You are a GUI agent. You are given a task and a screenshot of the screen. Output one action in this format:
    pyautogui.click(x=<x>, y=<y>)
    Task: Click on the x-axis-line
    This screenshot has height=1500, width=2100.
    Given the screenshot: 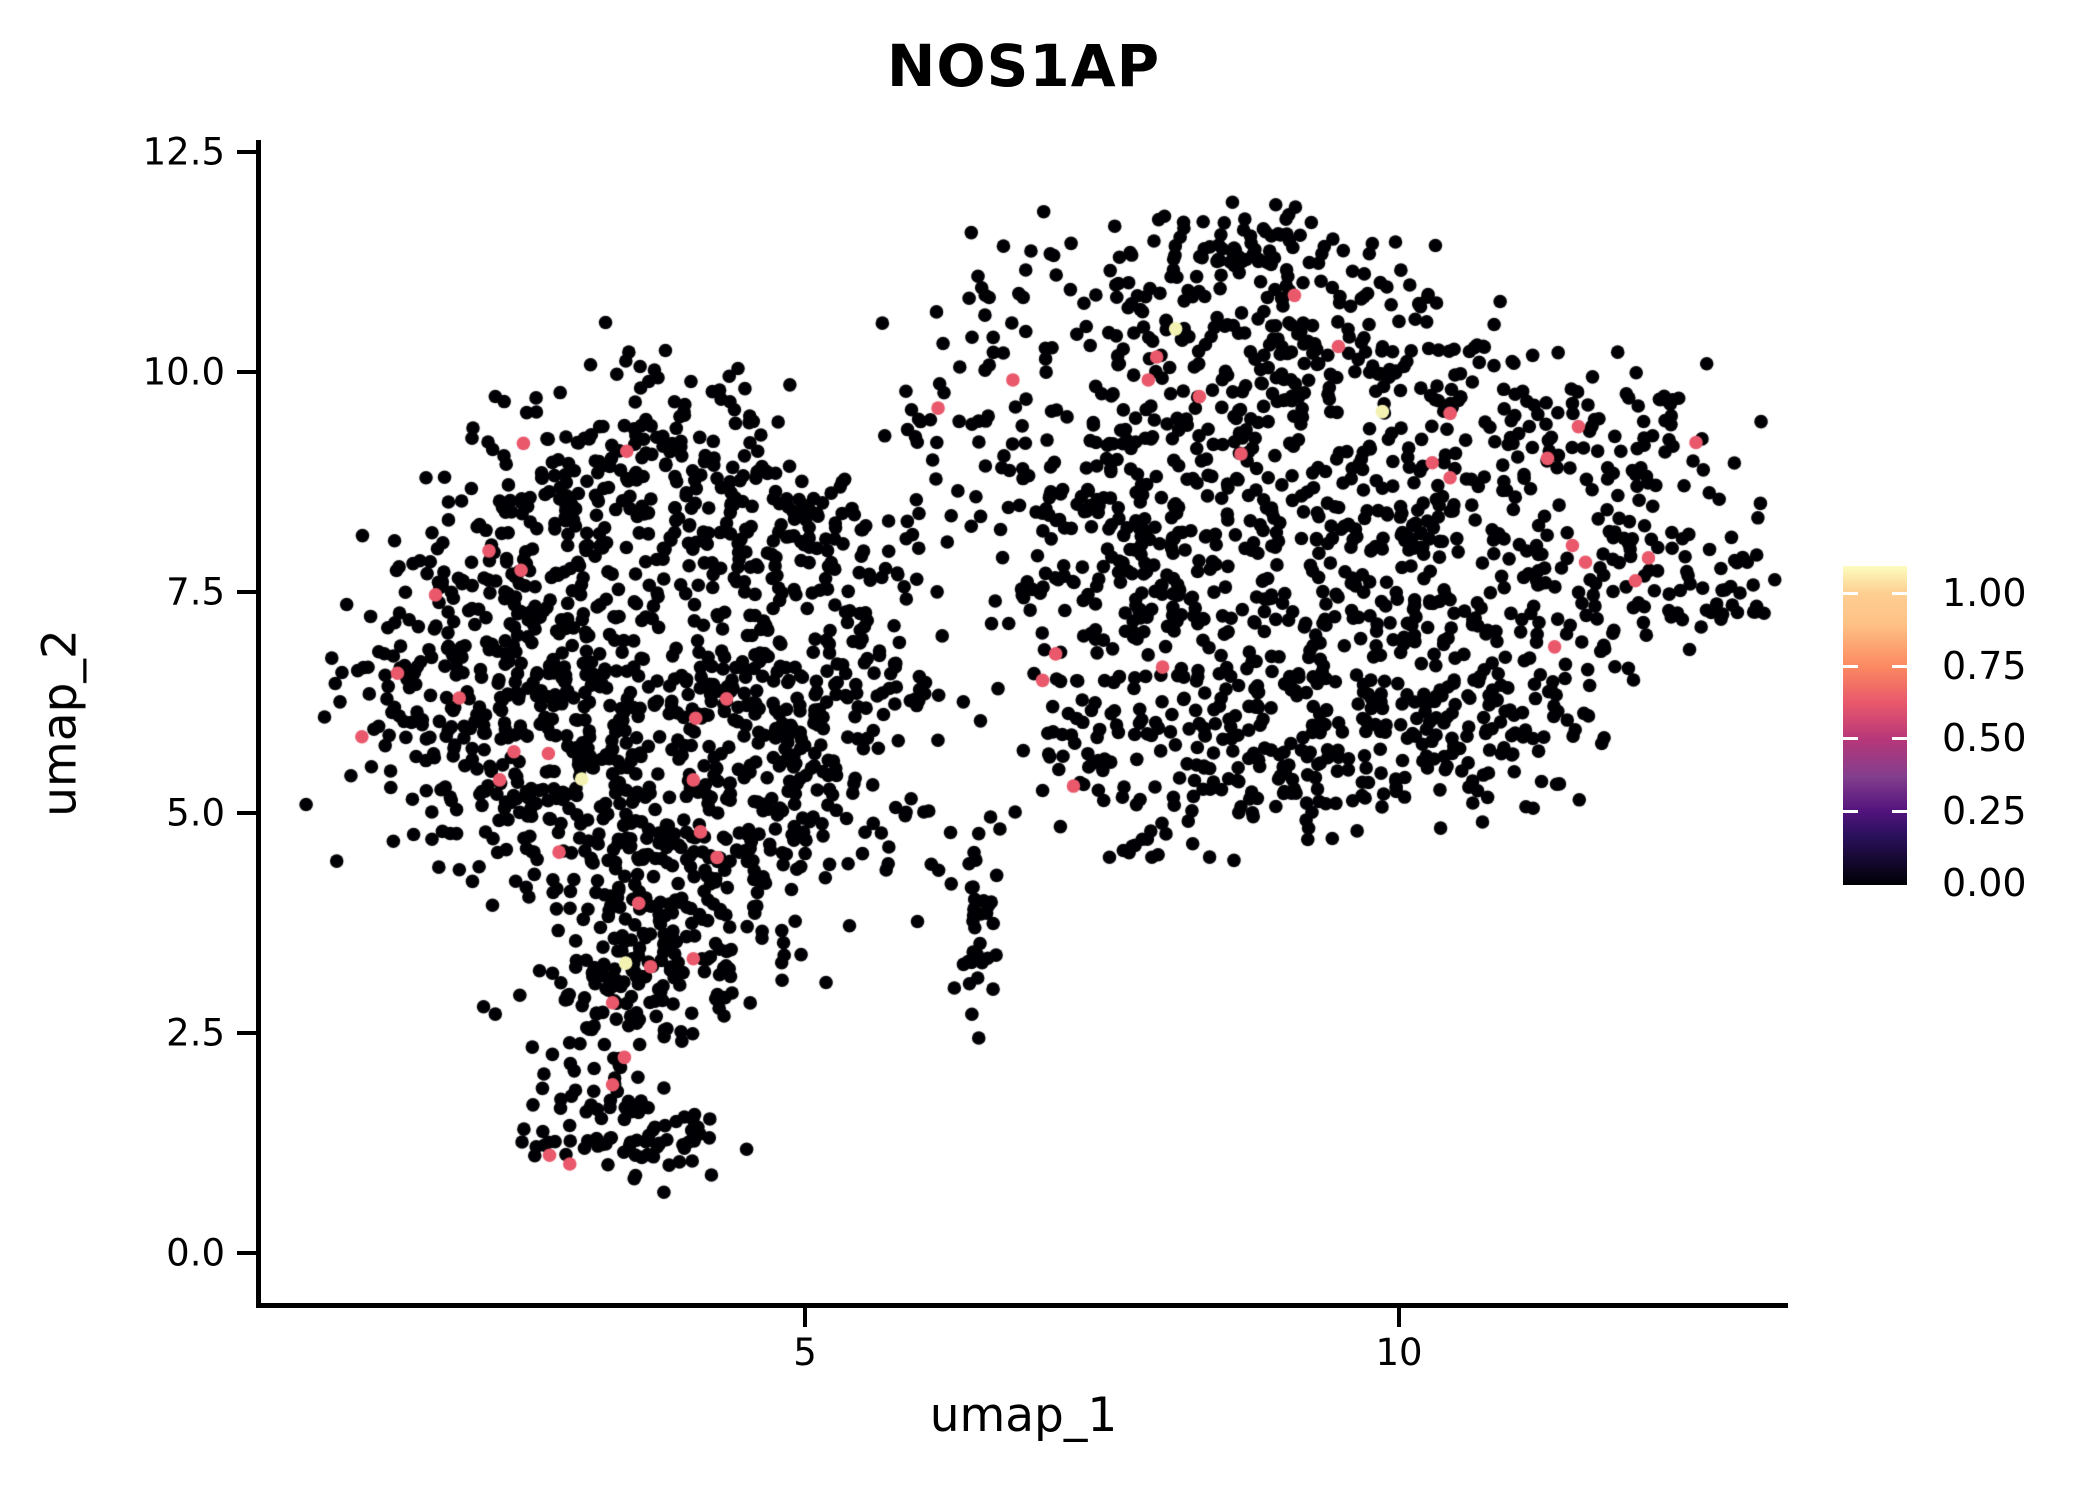 What is the action you would take?
    pyautogui.click(x=1022, y=1305)
    